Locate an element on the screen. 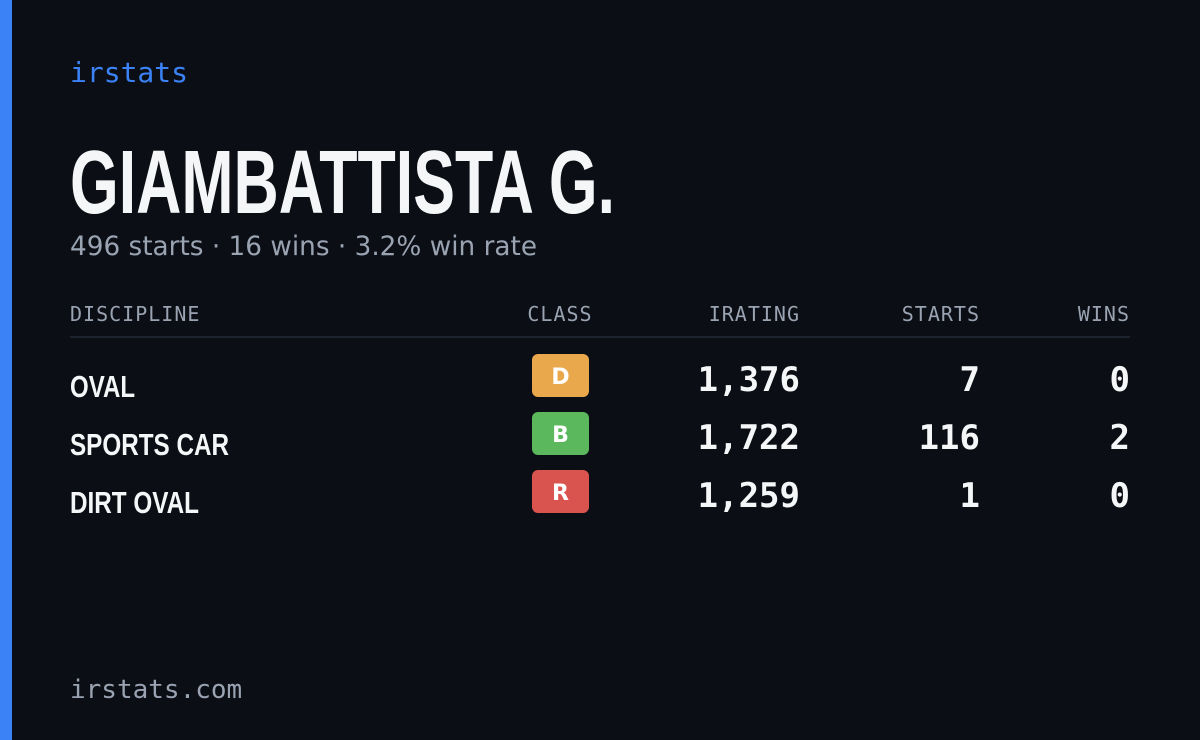 Image resolution: width=1200 pixels, height=740 pixels. column-header: DISCIPLINE is located at coordinates (135, 314).